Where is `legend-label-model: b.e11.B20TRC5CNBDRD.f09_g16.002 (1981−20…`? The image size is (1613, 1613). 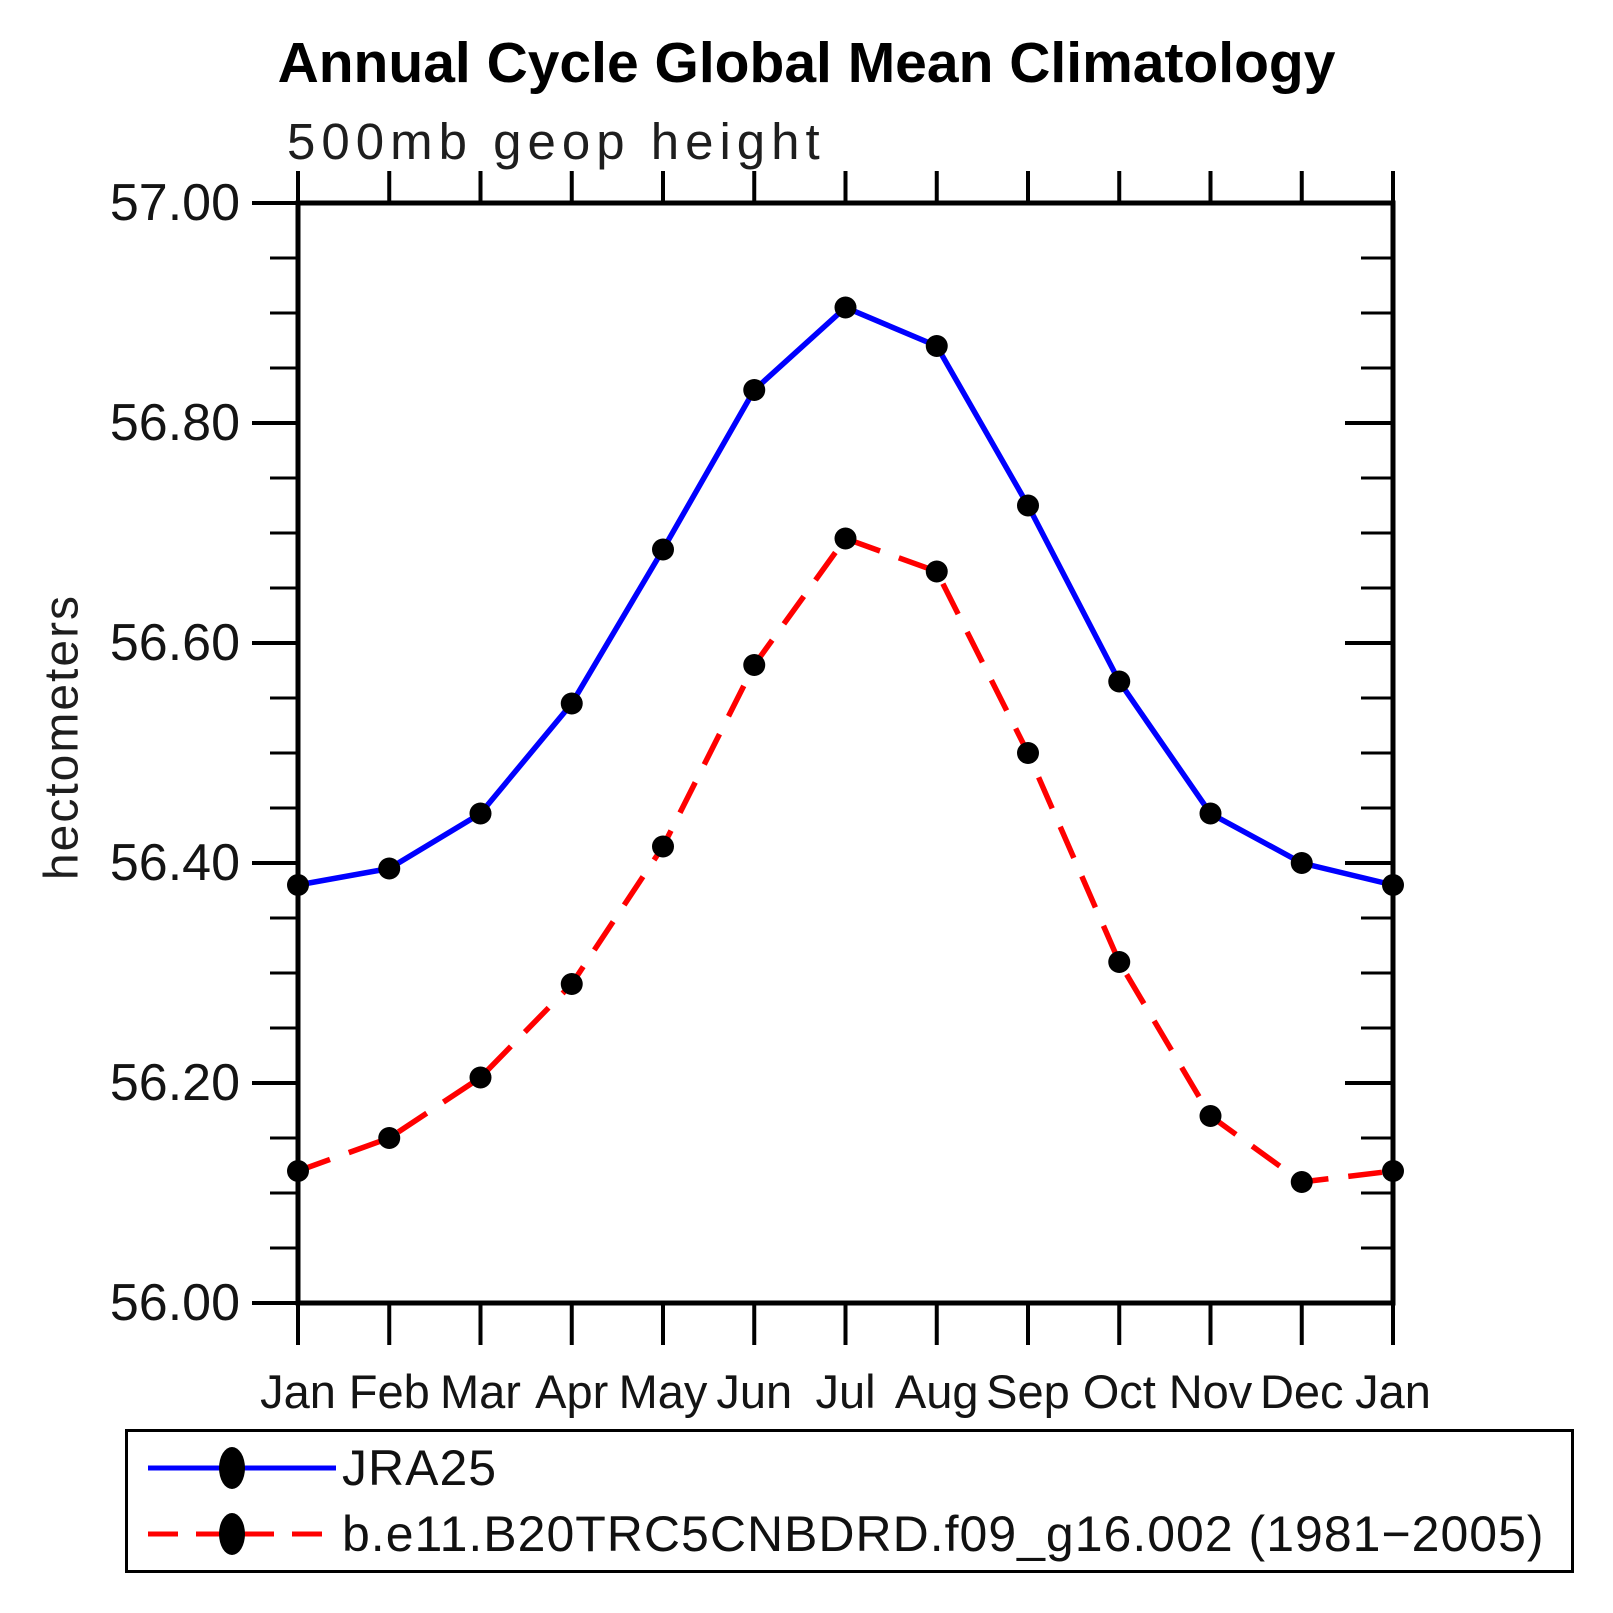
legend-label-model: b.e11.B20TRC5CNBDRD.f09_g16.002 (1981−20… is located at coordinates (943, 1533).